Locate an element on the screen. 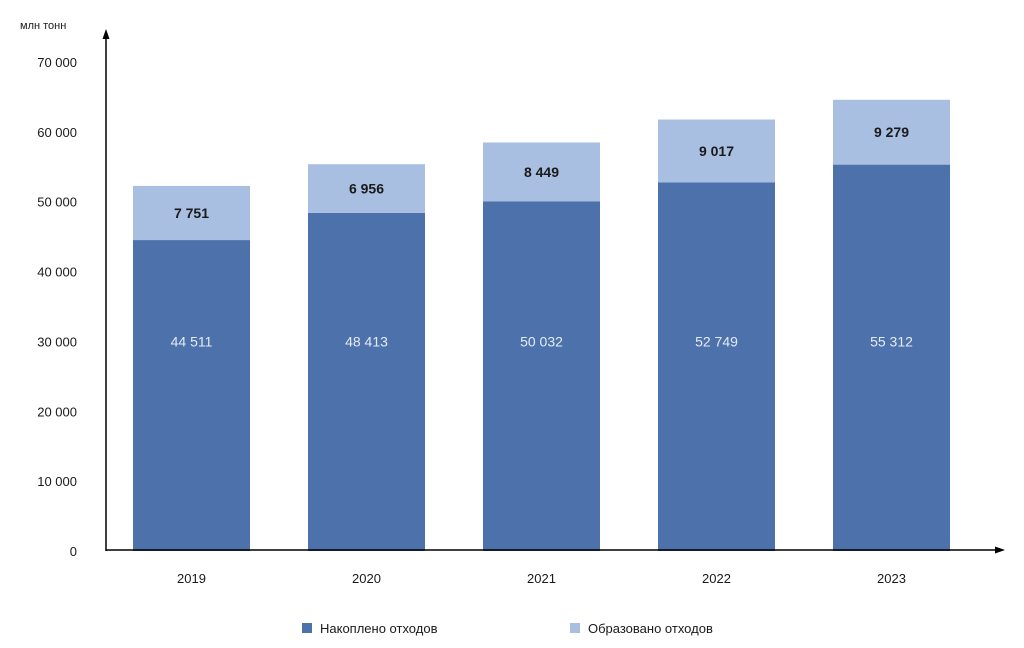  y-tick-label: 70 000 is located at coordinates (57, 62).